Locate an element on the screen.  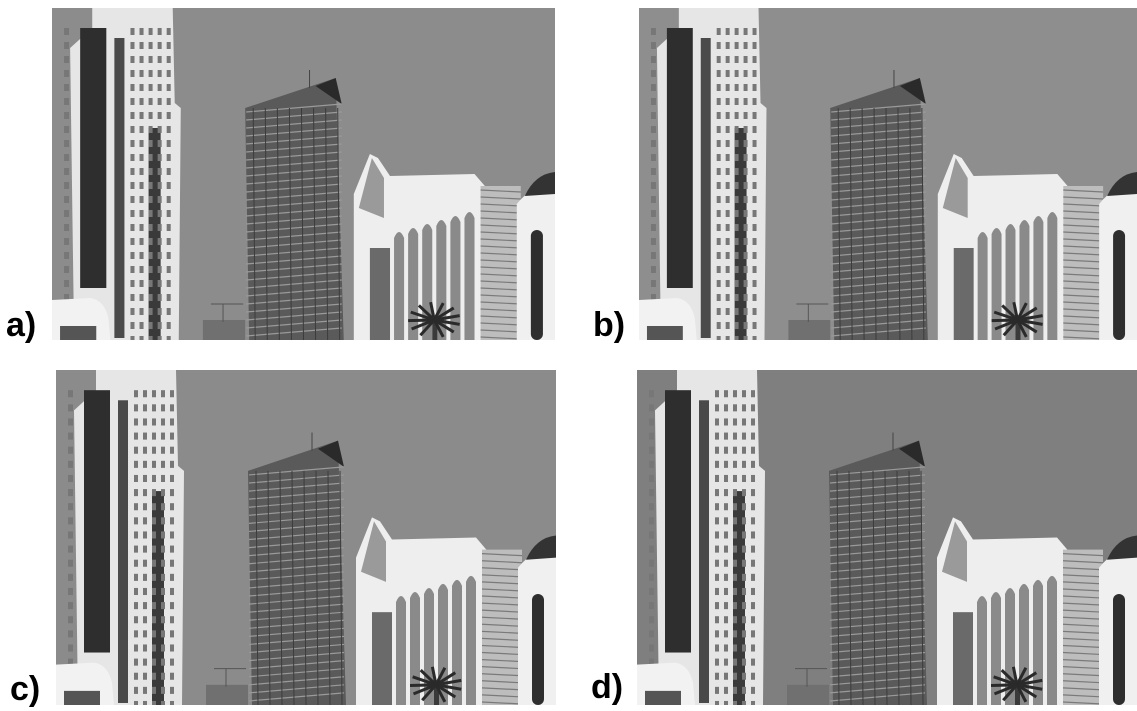
panel-c-label: c) is located at coordinates (25, 689).